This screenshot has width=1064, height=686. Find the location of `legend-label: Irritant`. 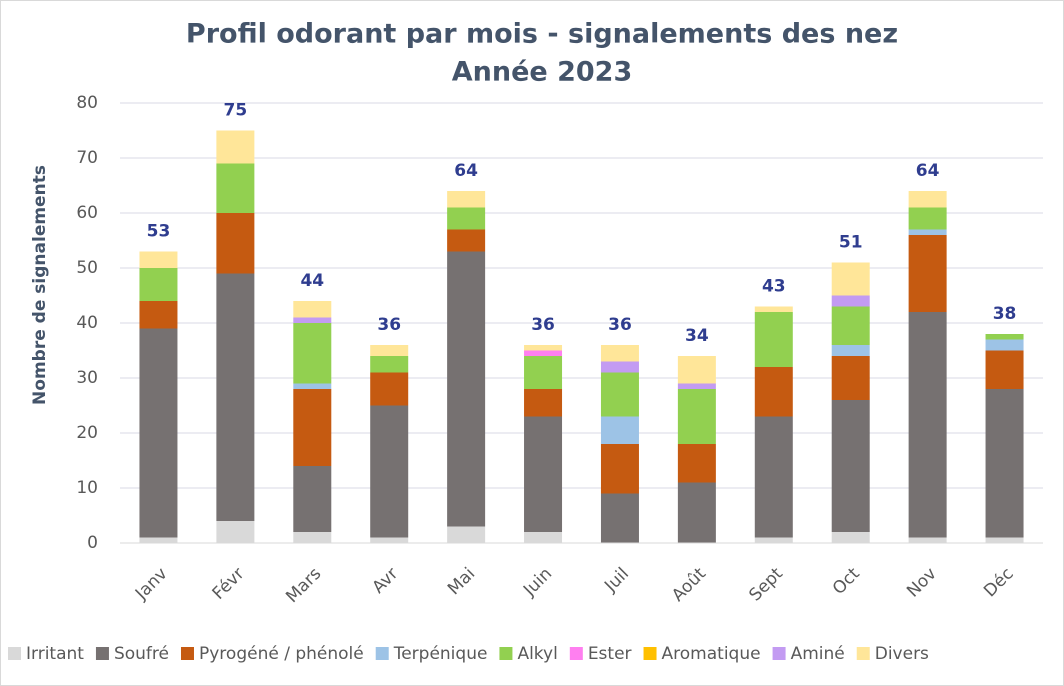

legend-label: Irritant is located at coordinates (55, 654).